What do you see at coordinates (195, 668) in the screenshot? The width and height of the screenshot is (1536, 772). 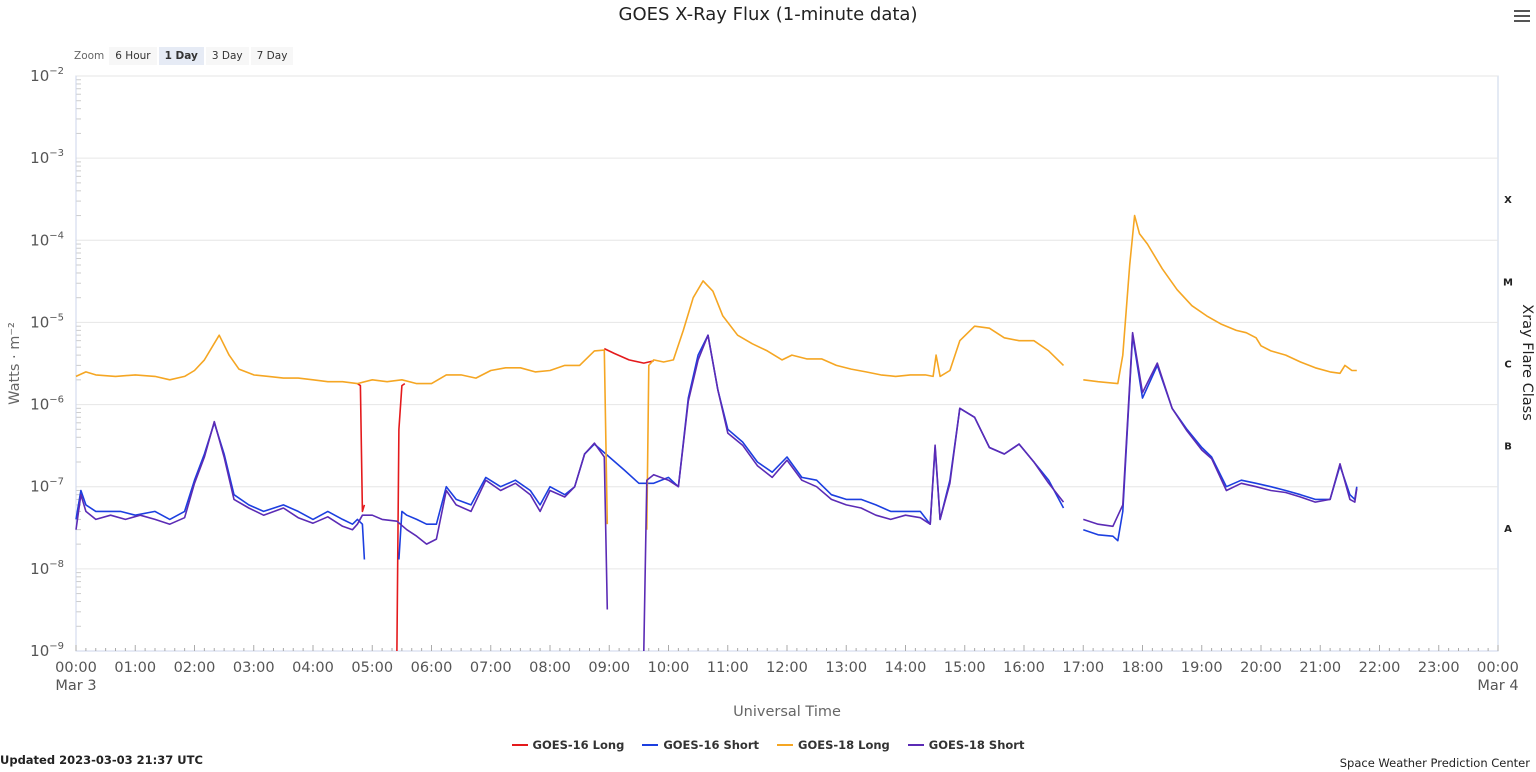 I see `x-tick-label: 02:00` at bounding box center [195, 668].